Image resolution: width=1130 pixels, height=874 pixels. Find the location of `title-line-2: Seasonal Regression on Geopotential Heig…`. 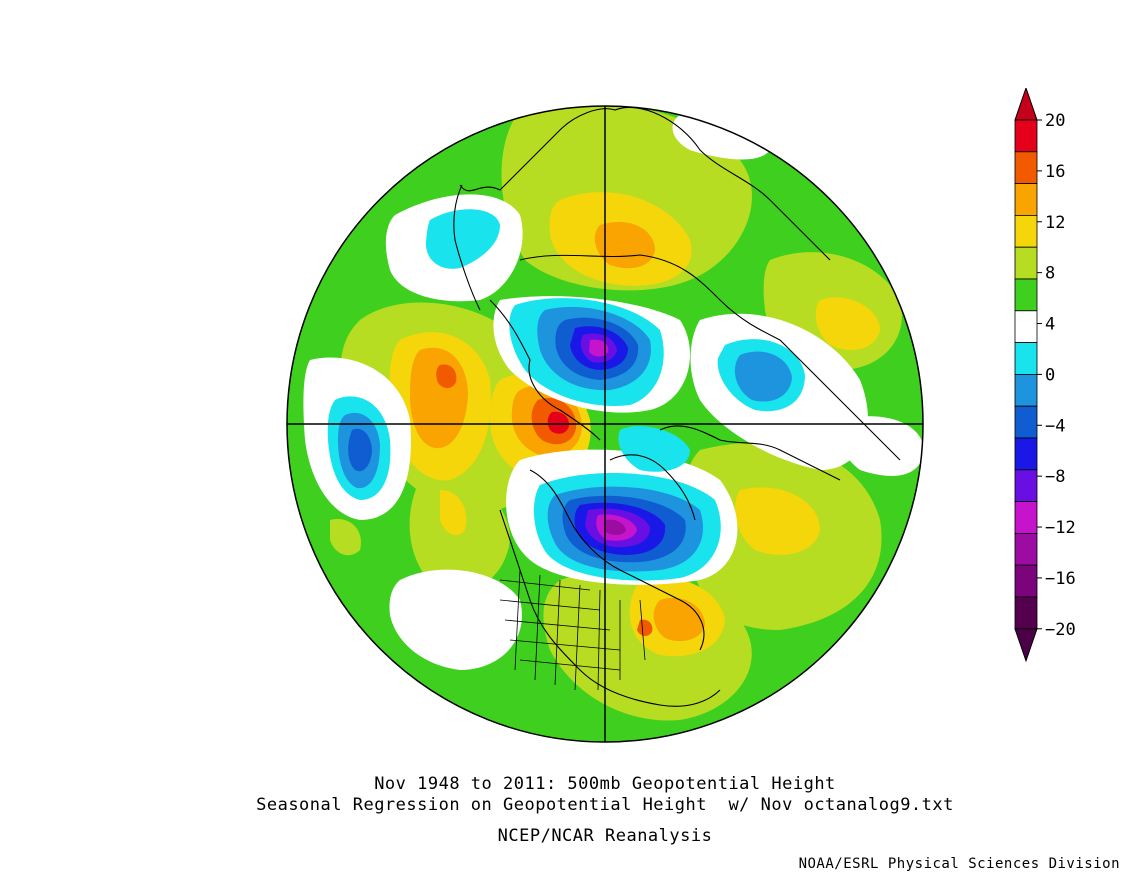

title-line-2: Seasonal Regression on Geopotential Heig… is located at coordinates (605, 805).